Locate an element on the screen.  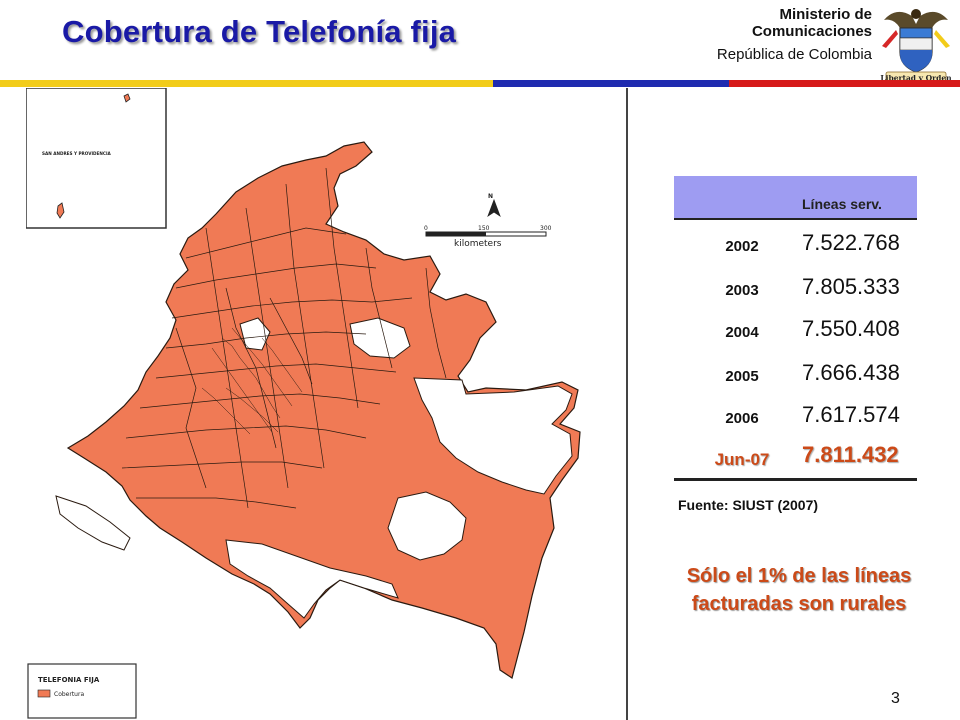
scale-tick-150: 150 is located at coordinates (484, 228).